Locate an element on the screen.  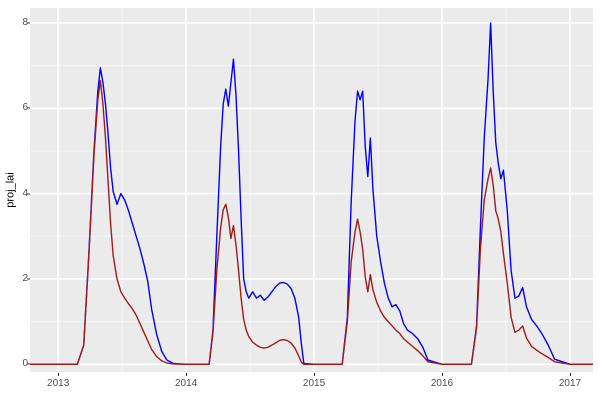
y-tick-label: 0 is located at coordinates (25, 364).